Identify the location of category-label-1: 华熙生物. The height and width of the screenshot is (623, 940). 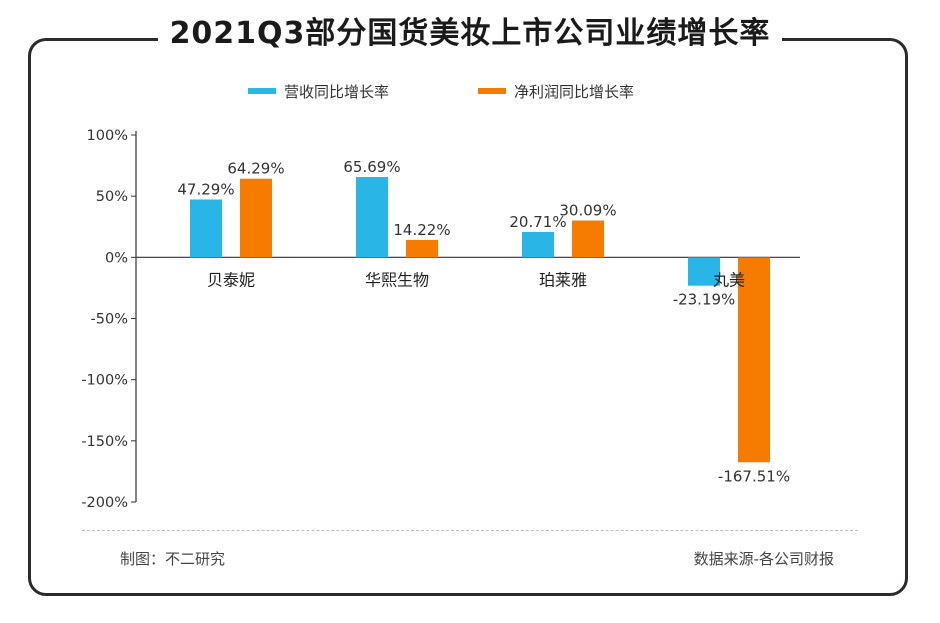
(397, 279).